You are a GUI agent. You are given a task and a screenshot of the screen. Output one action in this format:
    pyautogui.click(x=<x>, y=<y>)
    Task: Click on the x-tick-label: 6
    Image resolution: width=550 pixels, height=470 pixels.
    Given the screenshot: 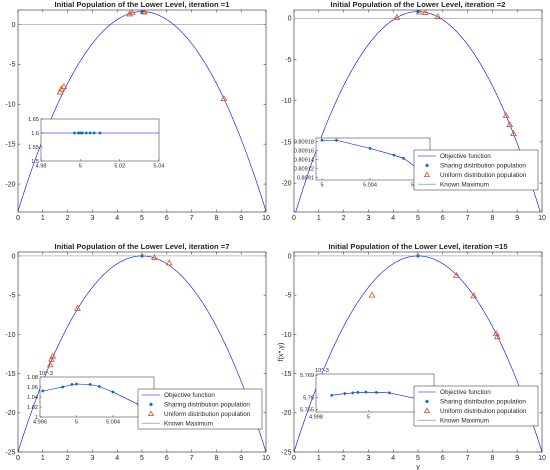 What is the action you would take?
    pyautogui.click(x=167, y=218)
    